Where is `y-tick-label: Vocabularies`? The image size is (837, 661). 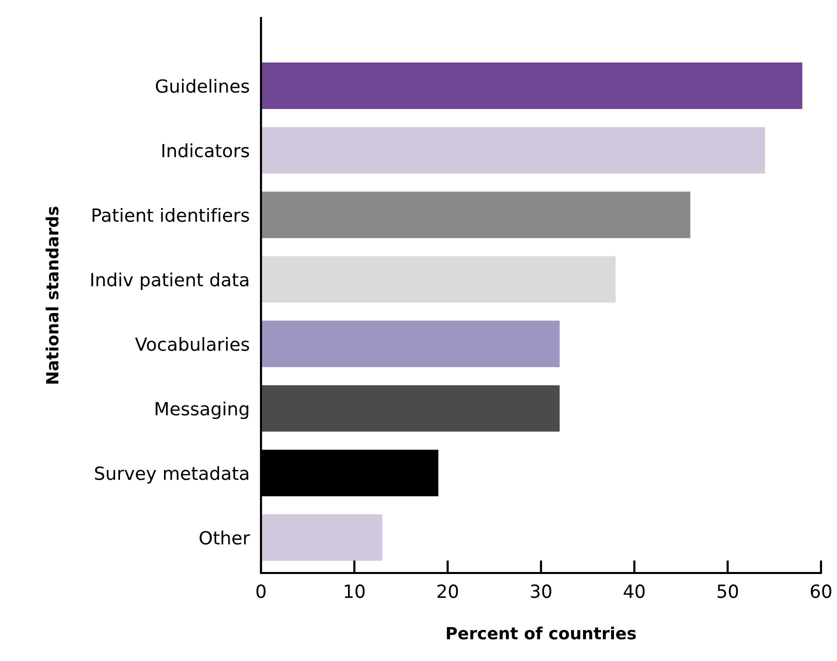 y-tick-label: Vocabularies is located at coordinates (192, 344).